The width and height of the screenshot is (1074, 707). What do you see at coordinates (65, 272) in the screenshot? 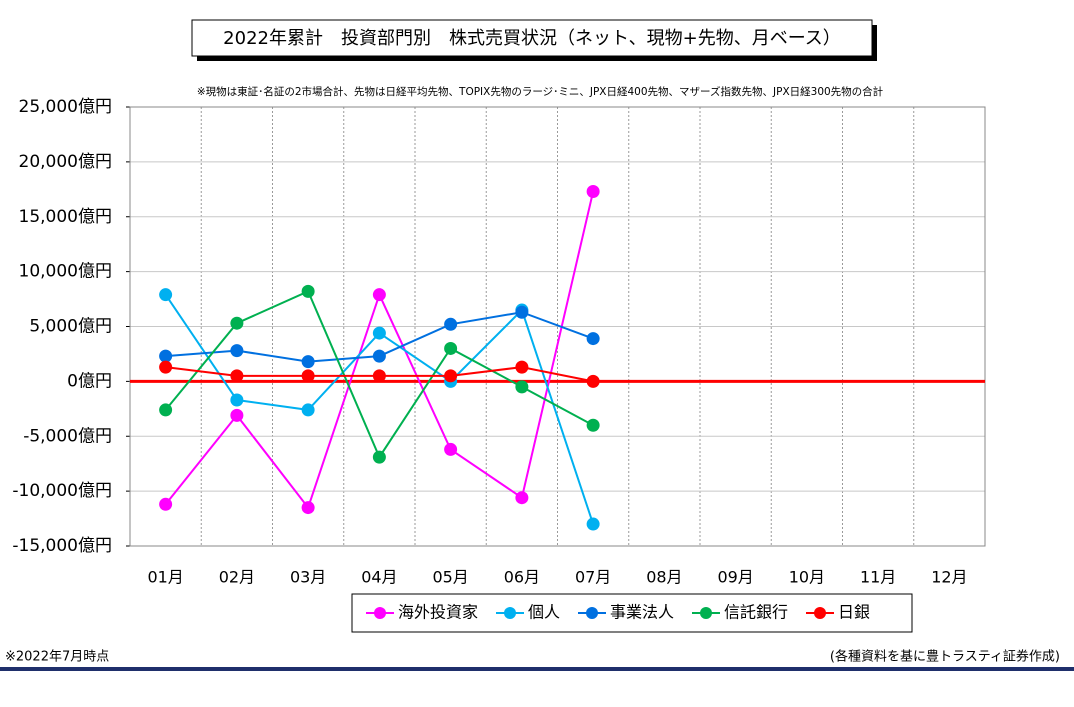
I see `y-tick-label: 10,000億円` at bounding box center [65, 272].